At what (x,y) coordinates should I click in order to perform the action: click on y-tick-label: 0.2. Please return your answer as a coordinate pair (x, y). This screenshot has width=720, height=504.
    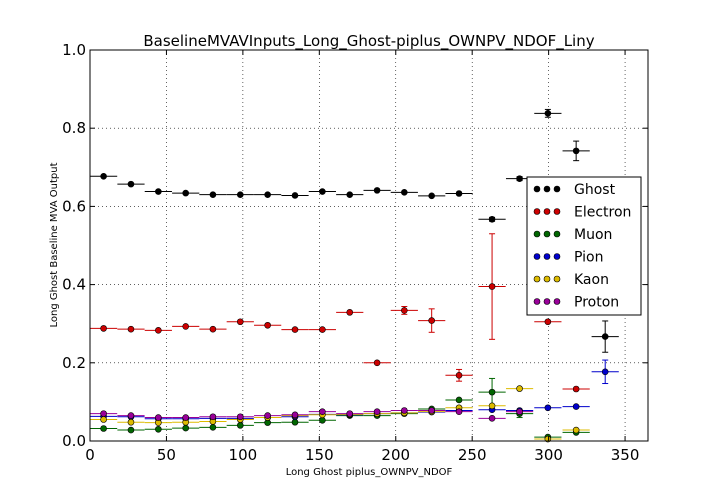
    Looking at the image, I should click on (74, 363).